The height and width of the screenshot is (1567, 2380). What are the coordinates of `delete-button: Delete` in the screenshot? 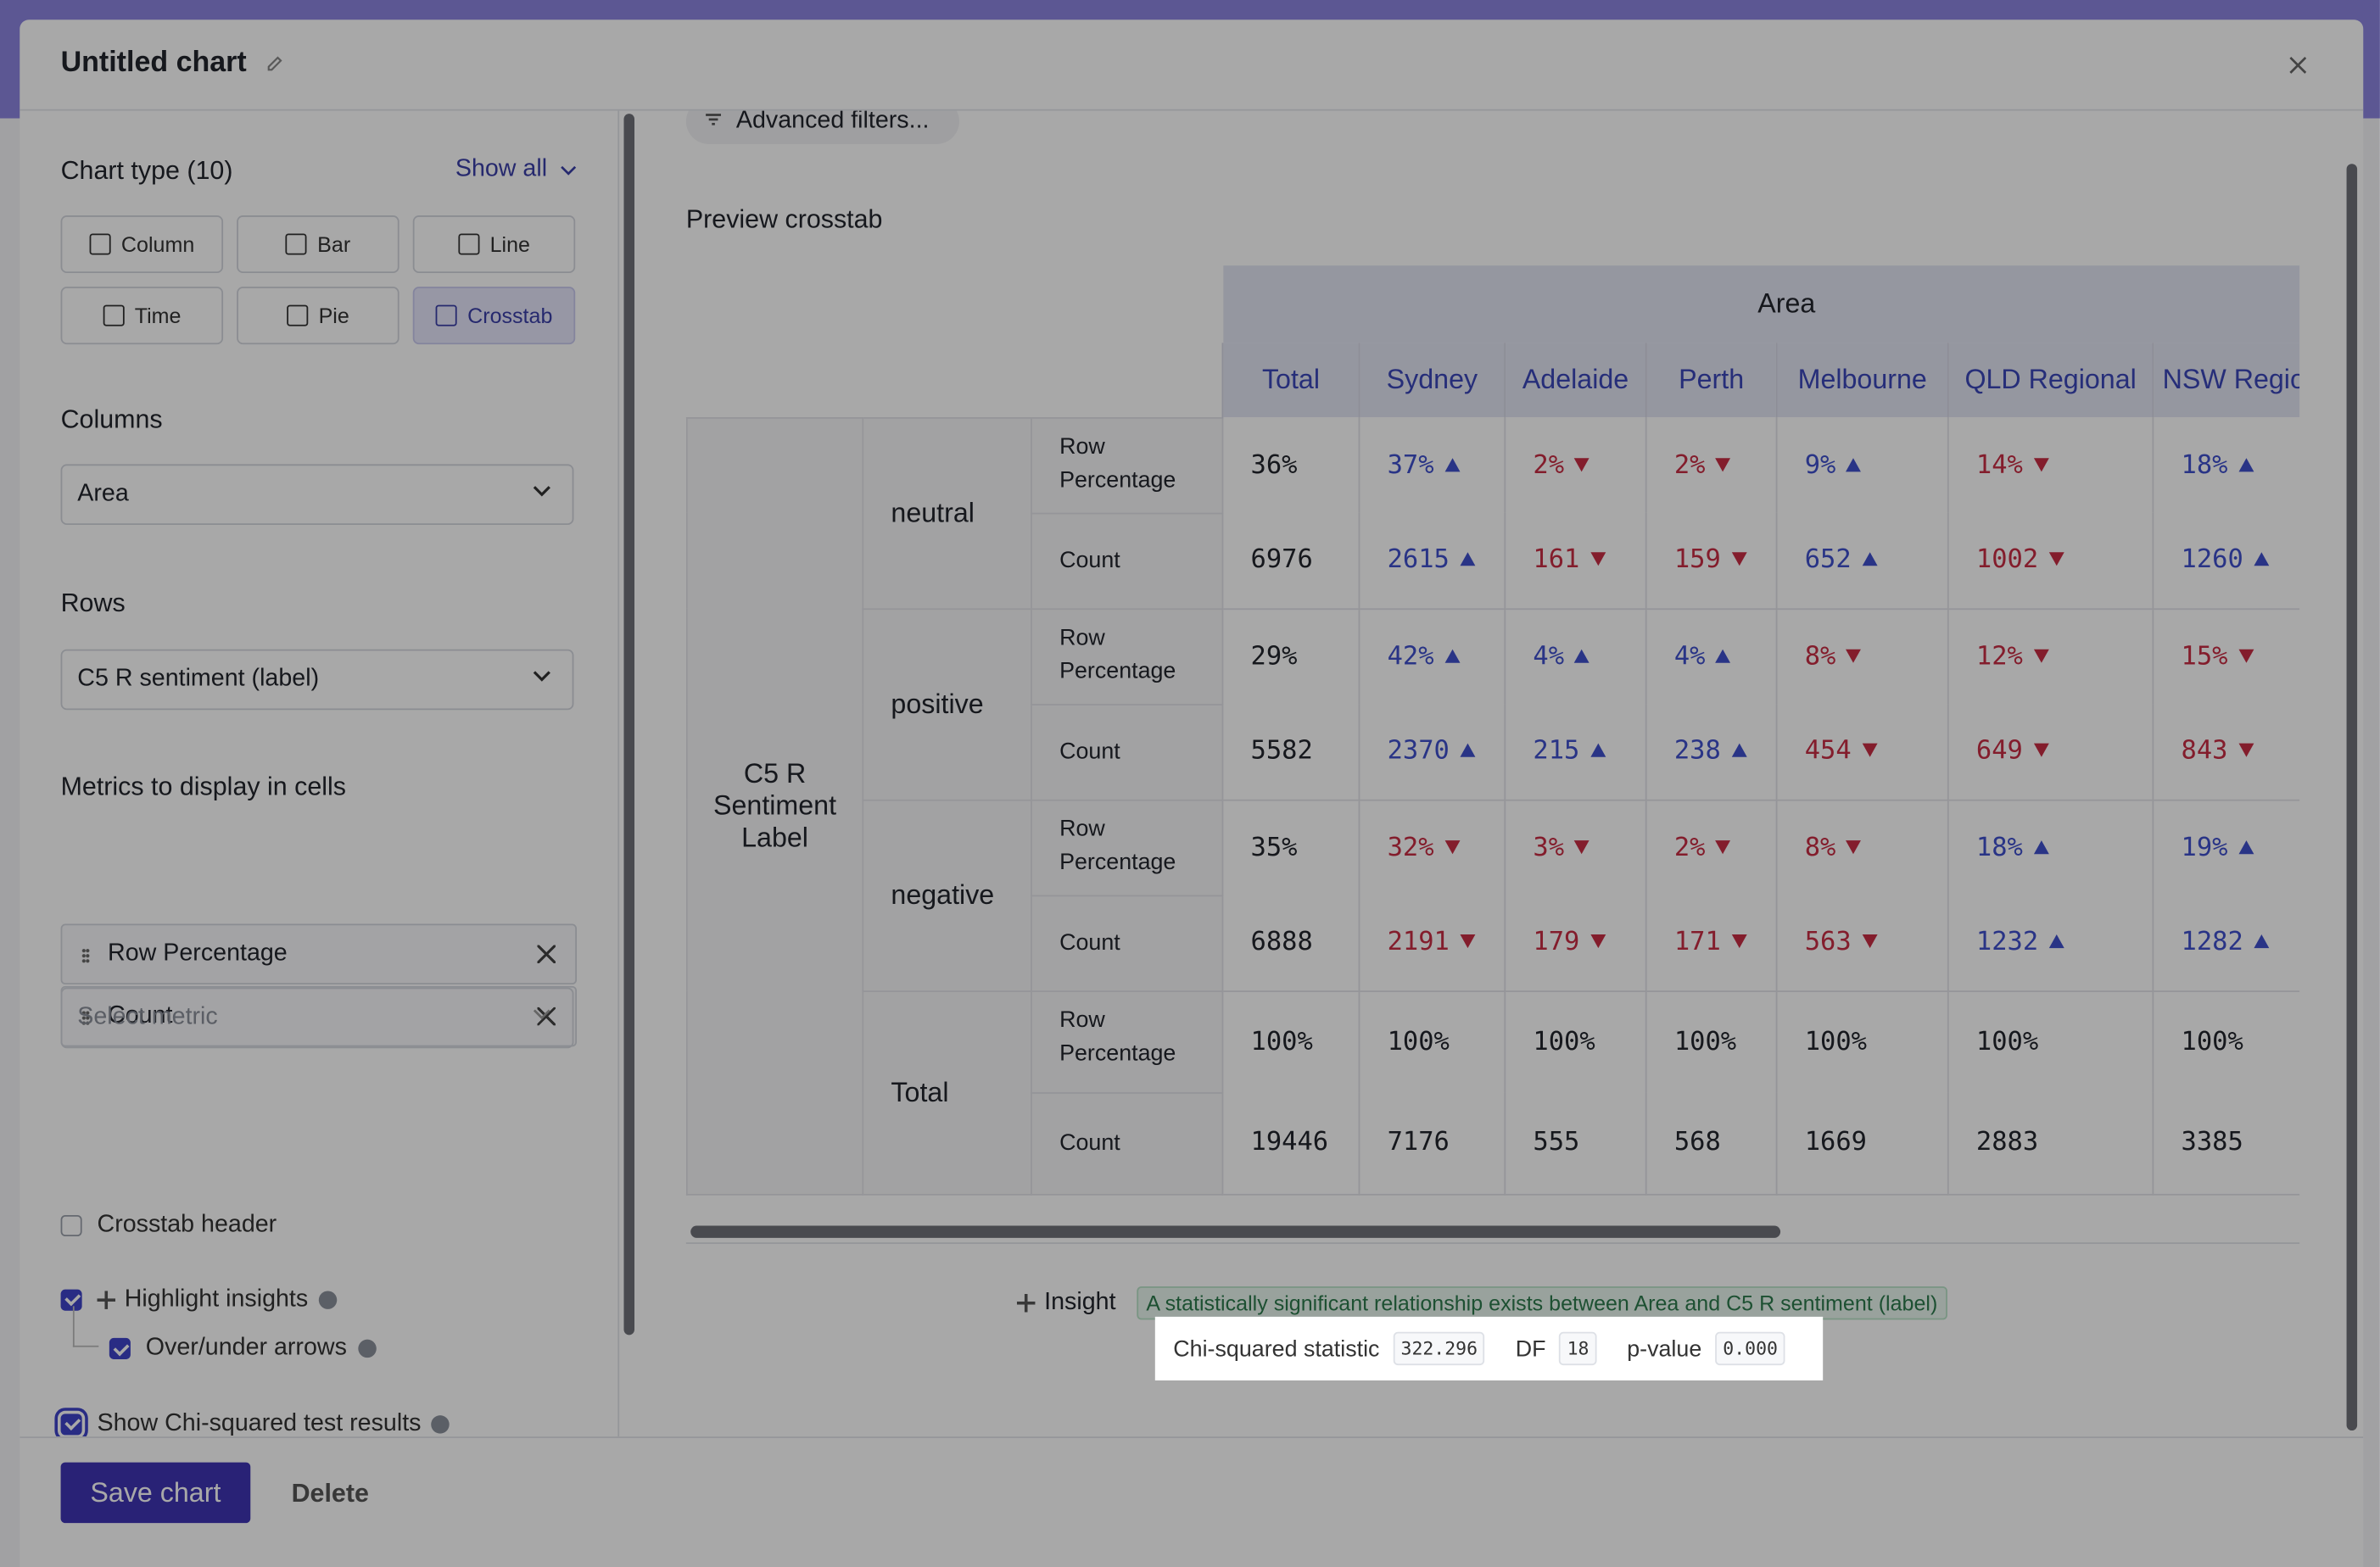 It's located at (330, 1493).